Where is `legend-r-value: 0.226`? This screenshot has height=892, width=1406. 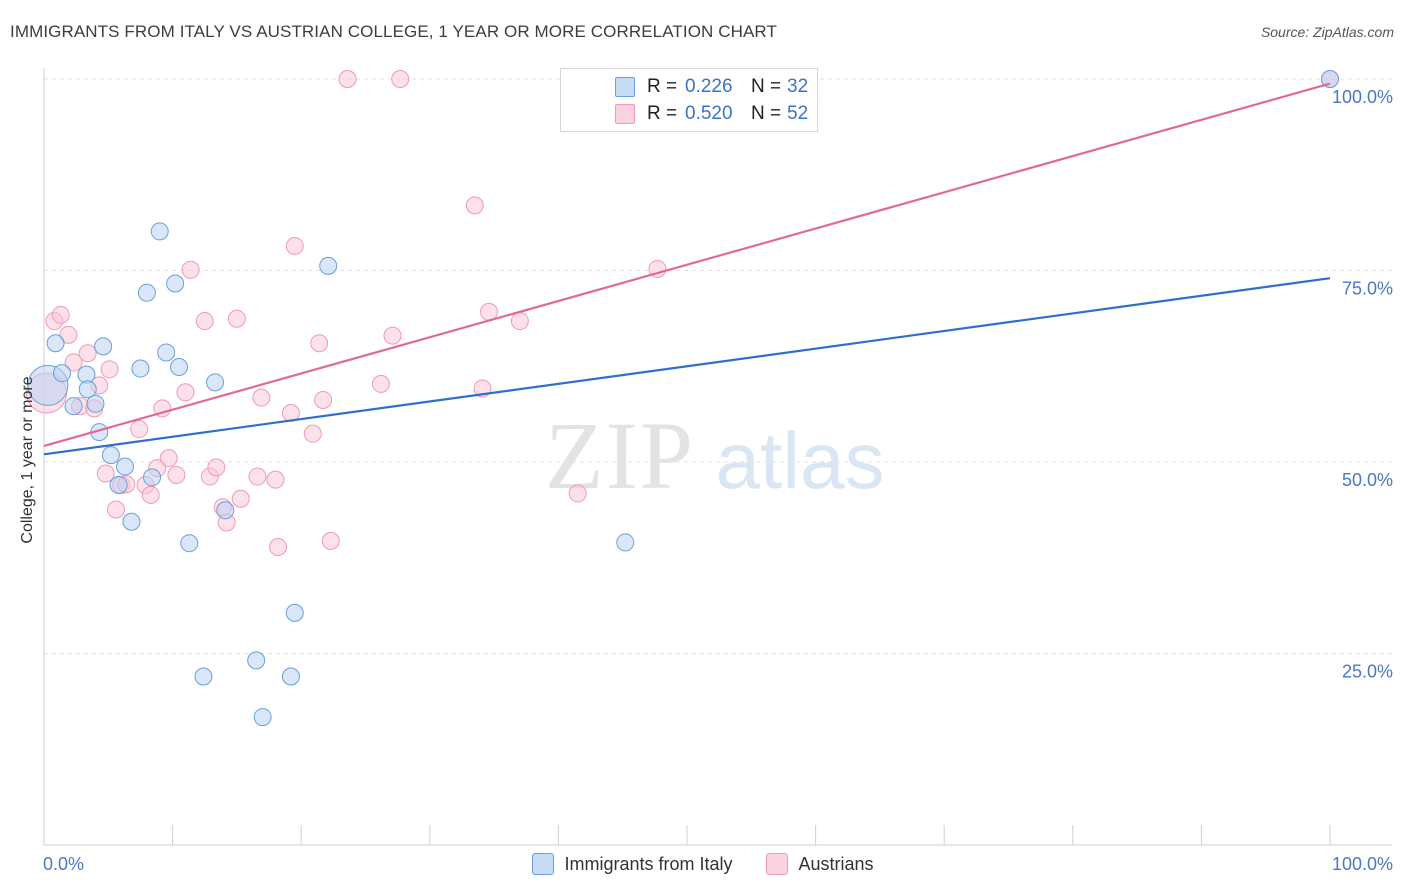
legend-r-value: 0.226 is located at coordinates (709, 86).